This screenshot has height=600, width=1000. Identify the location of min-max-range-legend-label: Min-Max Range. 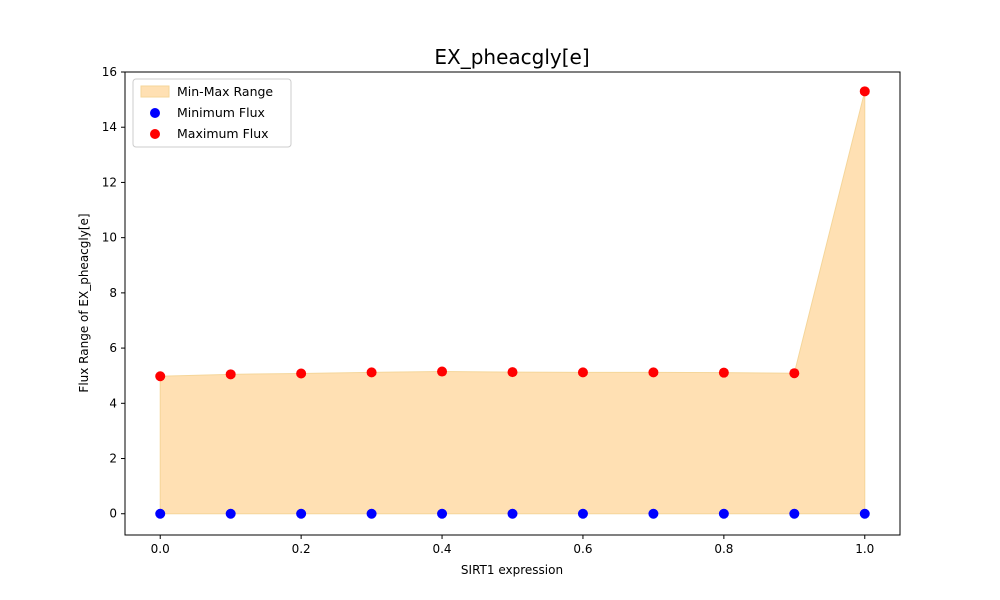
(225, 91).